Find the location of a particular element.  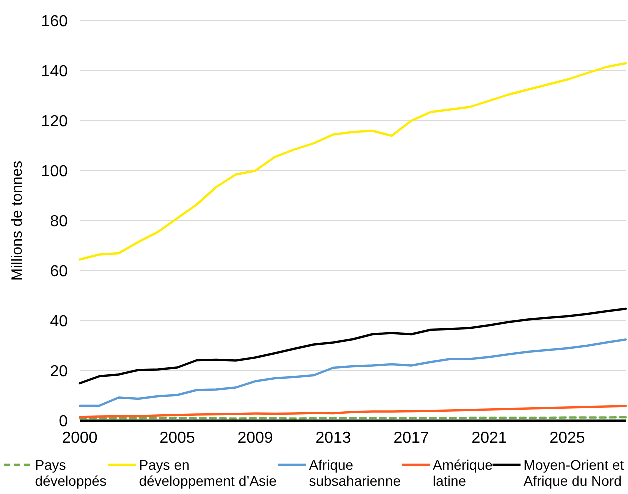

y-axis-title: Millions de tonnes is located at coordinates (17, 221).